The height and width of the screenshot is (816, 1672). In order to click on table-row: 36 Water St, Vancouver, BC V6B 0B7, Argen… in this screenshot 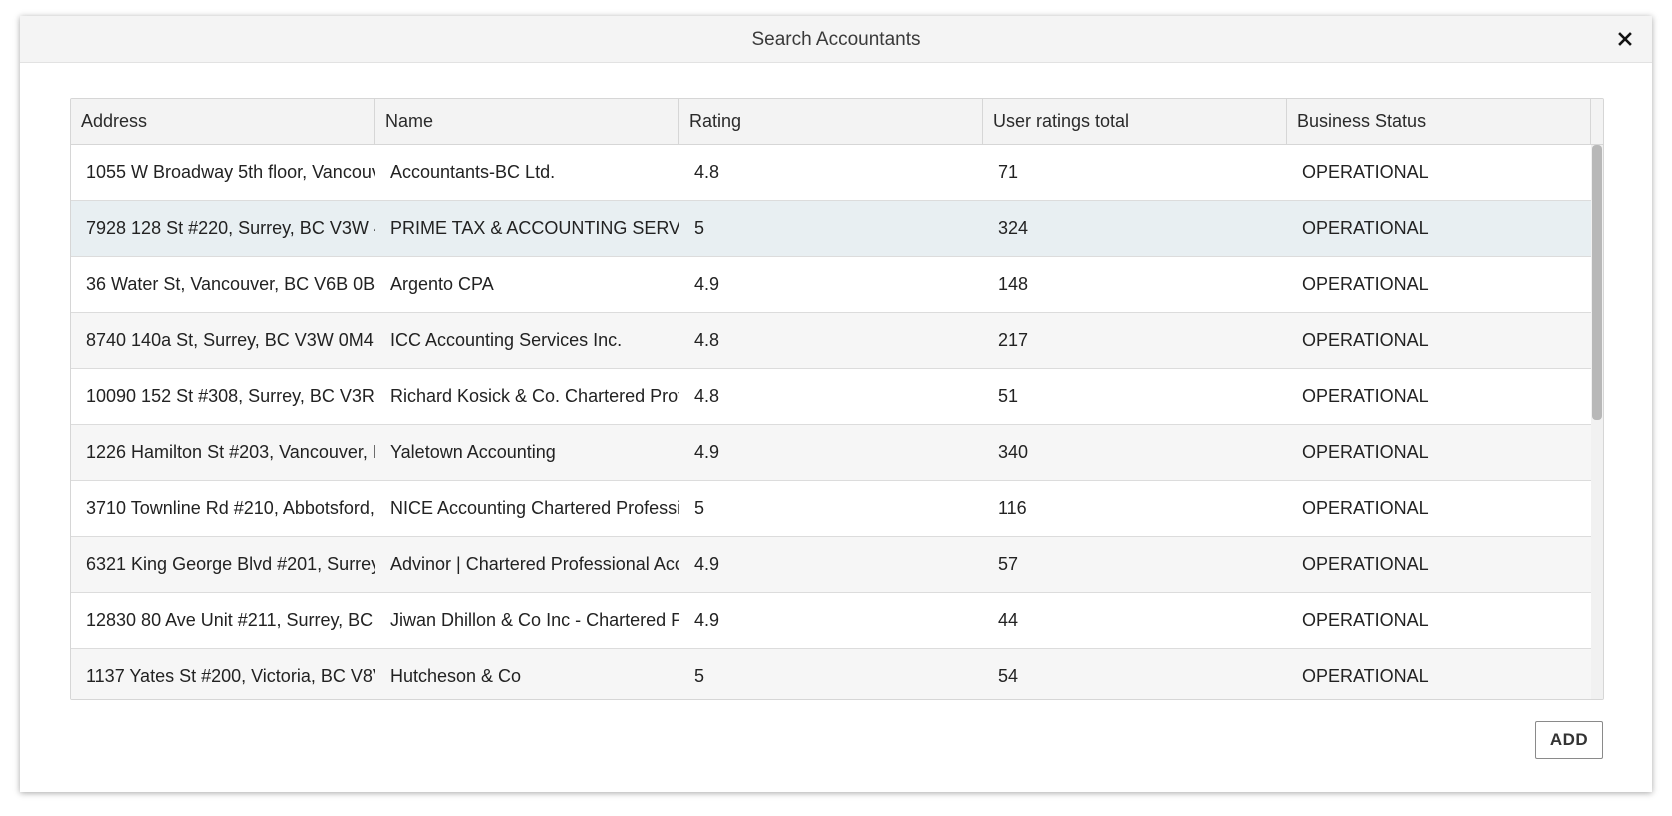, I will do `click(831, 285)`.